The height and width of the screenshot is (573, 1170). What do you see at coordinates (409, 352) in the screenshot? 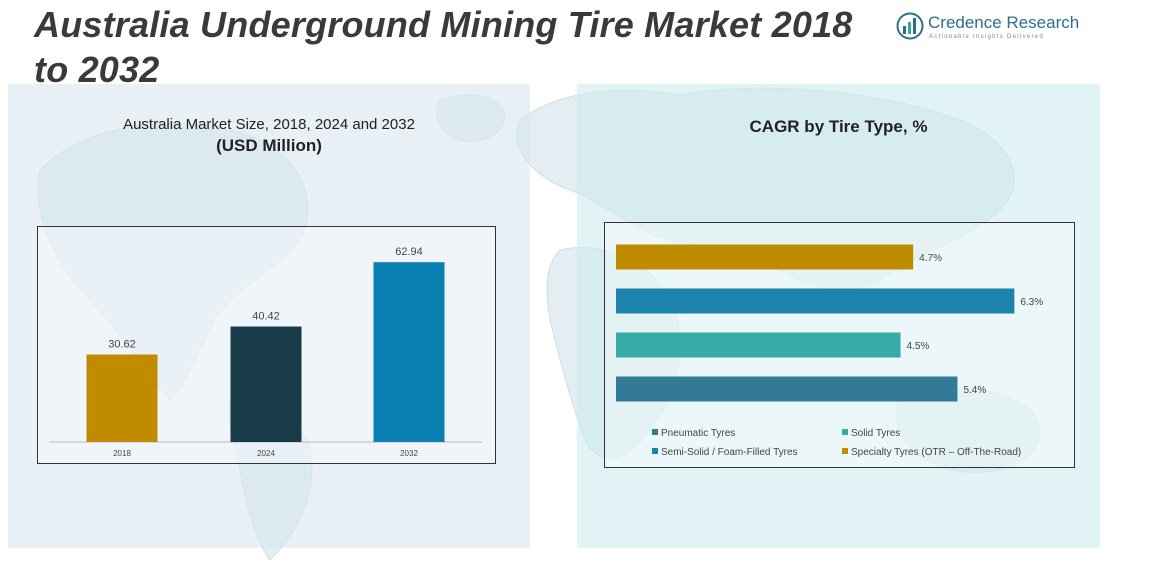
I see `bar-2032` at bounding box center [409, 352].